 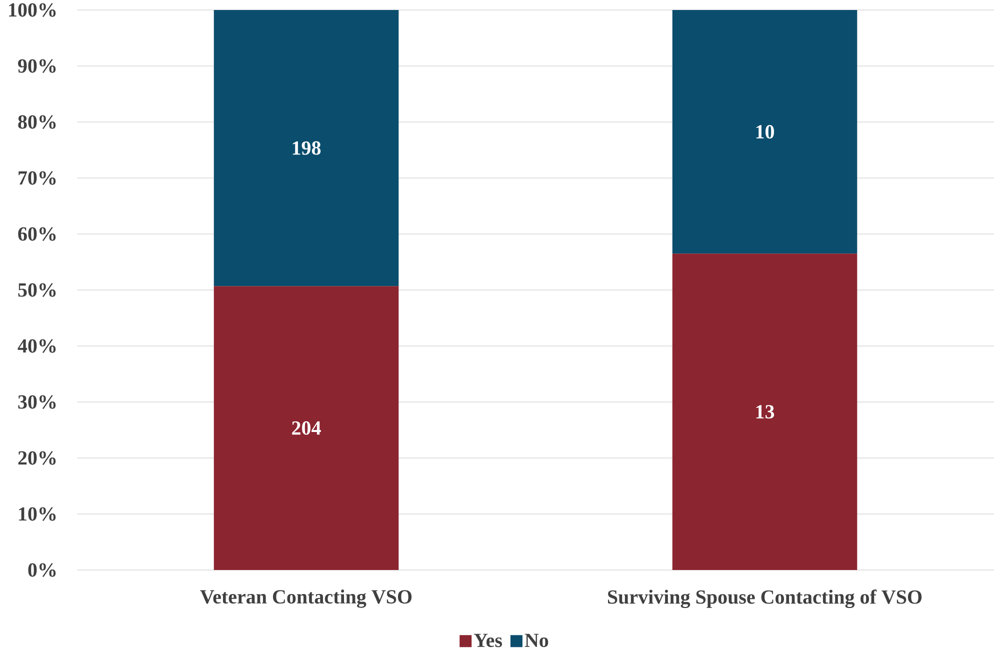 I want to click on annotation: 10, so click(x=765, y=132).